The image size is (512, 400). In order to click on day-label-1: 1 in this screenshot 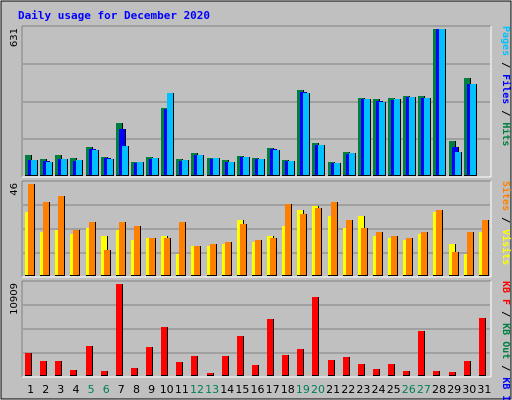, I will do `click(30, 389)`.